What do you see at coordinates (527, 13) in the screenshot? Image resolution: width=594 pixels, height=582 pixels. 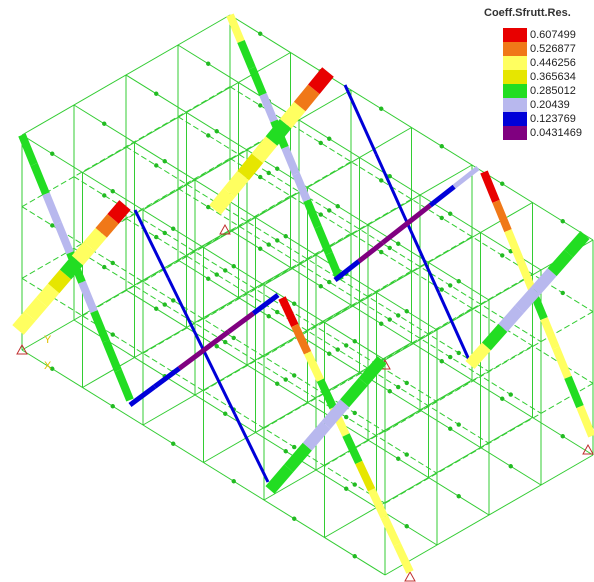 I see `legend-title: Coeff.Sfrutt.Res.` at bounding box center [527, 13].